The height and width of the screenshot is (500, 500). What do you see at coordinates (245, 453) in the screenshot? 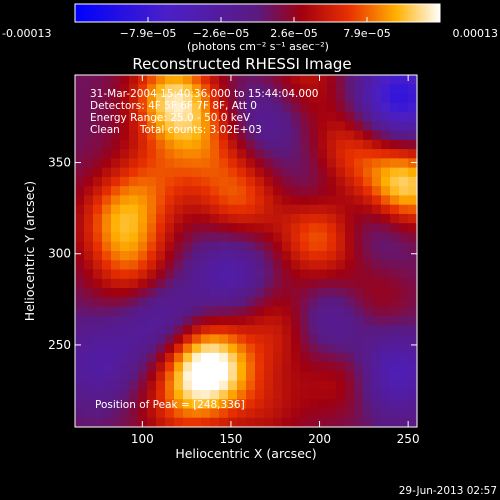
I see `x-axis-label: Heliocentric X (arcsec)` at bounding box center [245, 453].